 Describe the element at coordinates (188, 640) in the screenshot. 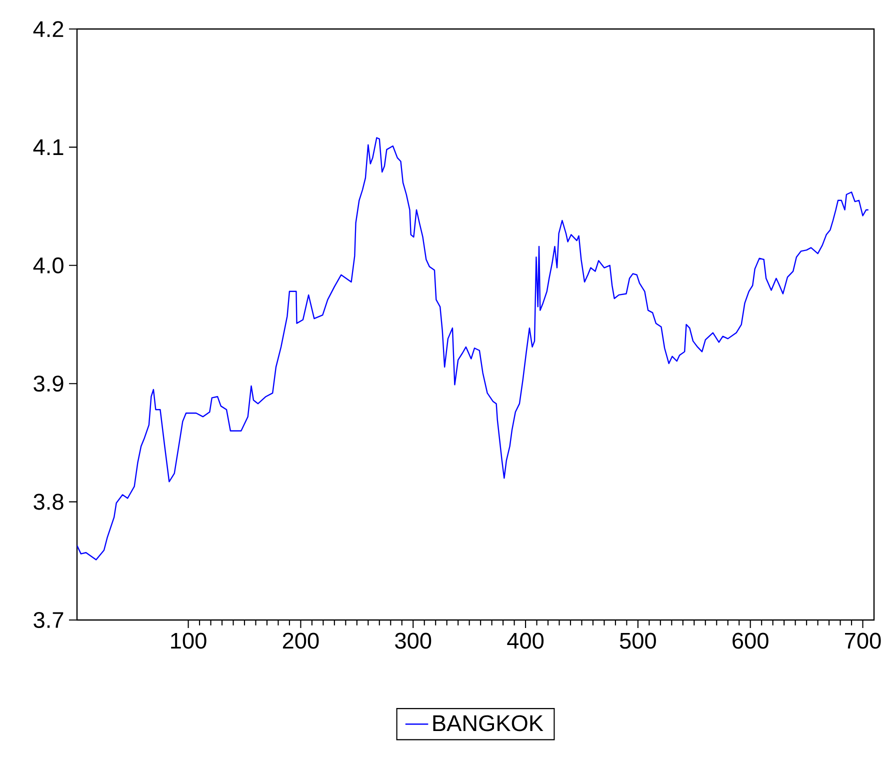

I see `x-tick-label: 100` at that location.